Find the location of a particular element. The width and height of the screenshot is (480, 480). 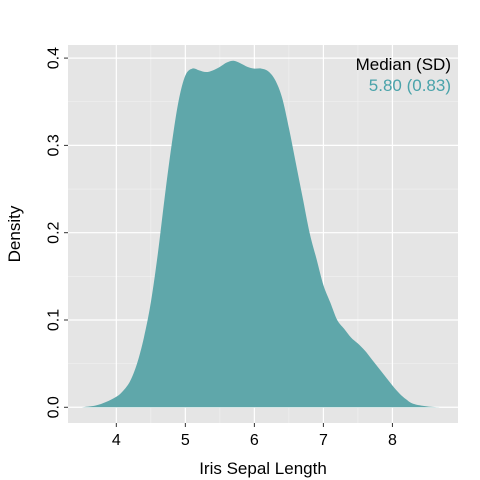

x-tick-label: 5 is located at coordinates (185, 440).